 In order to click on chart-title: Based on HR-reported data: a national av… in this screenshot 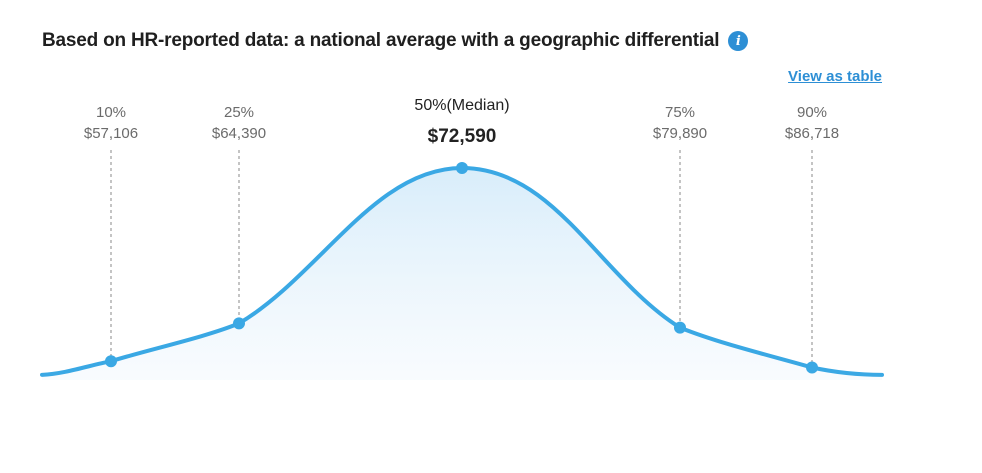, I will do `click(381, 40)`.